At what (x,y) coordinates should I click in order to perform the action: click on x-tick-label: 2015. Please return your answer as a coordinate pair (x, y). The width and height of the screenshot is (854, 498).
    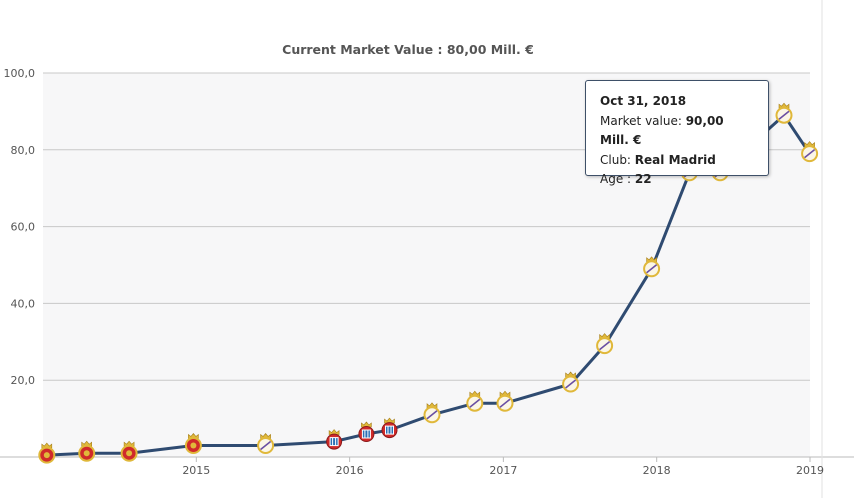
    Looking at the image, I should click on (196, 470).